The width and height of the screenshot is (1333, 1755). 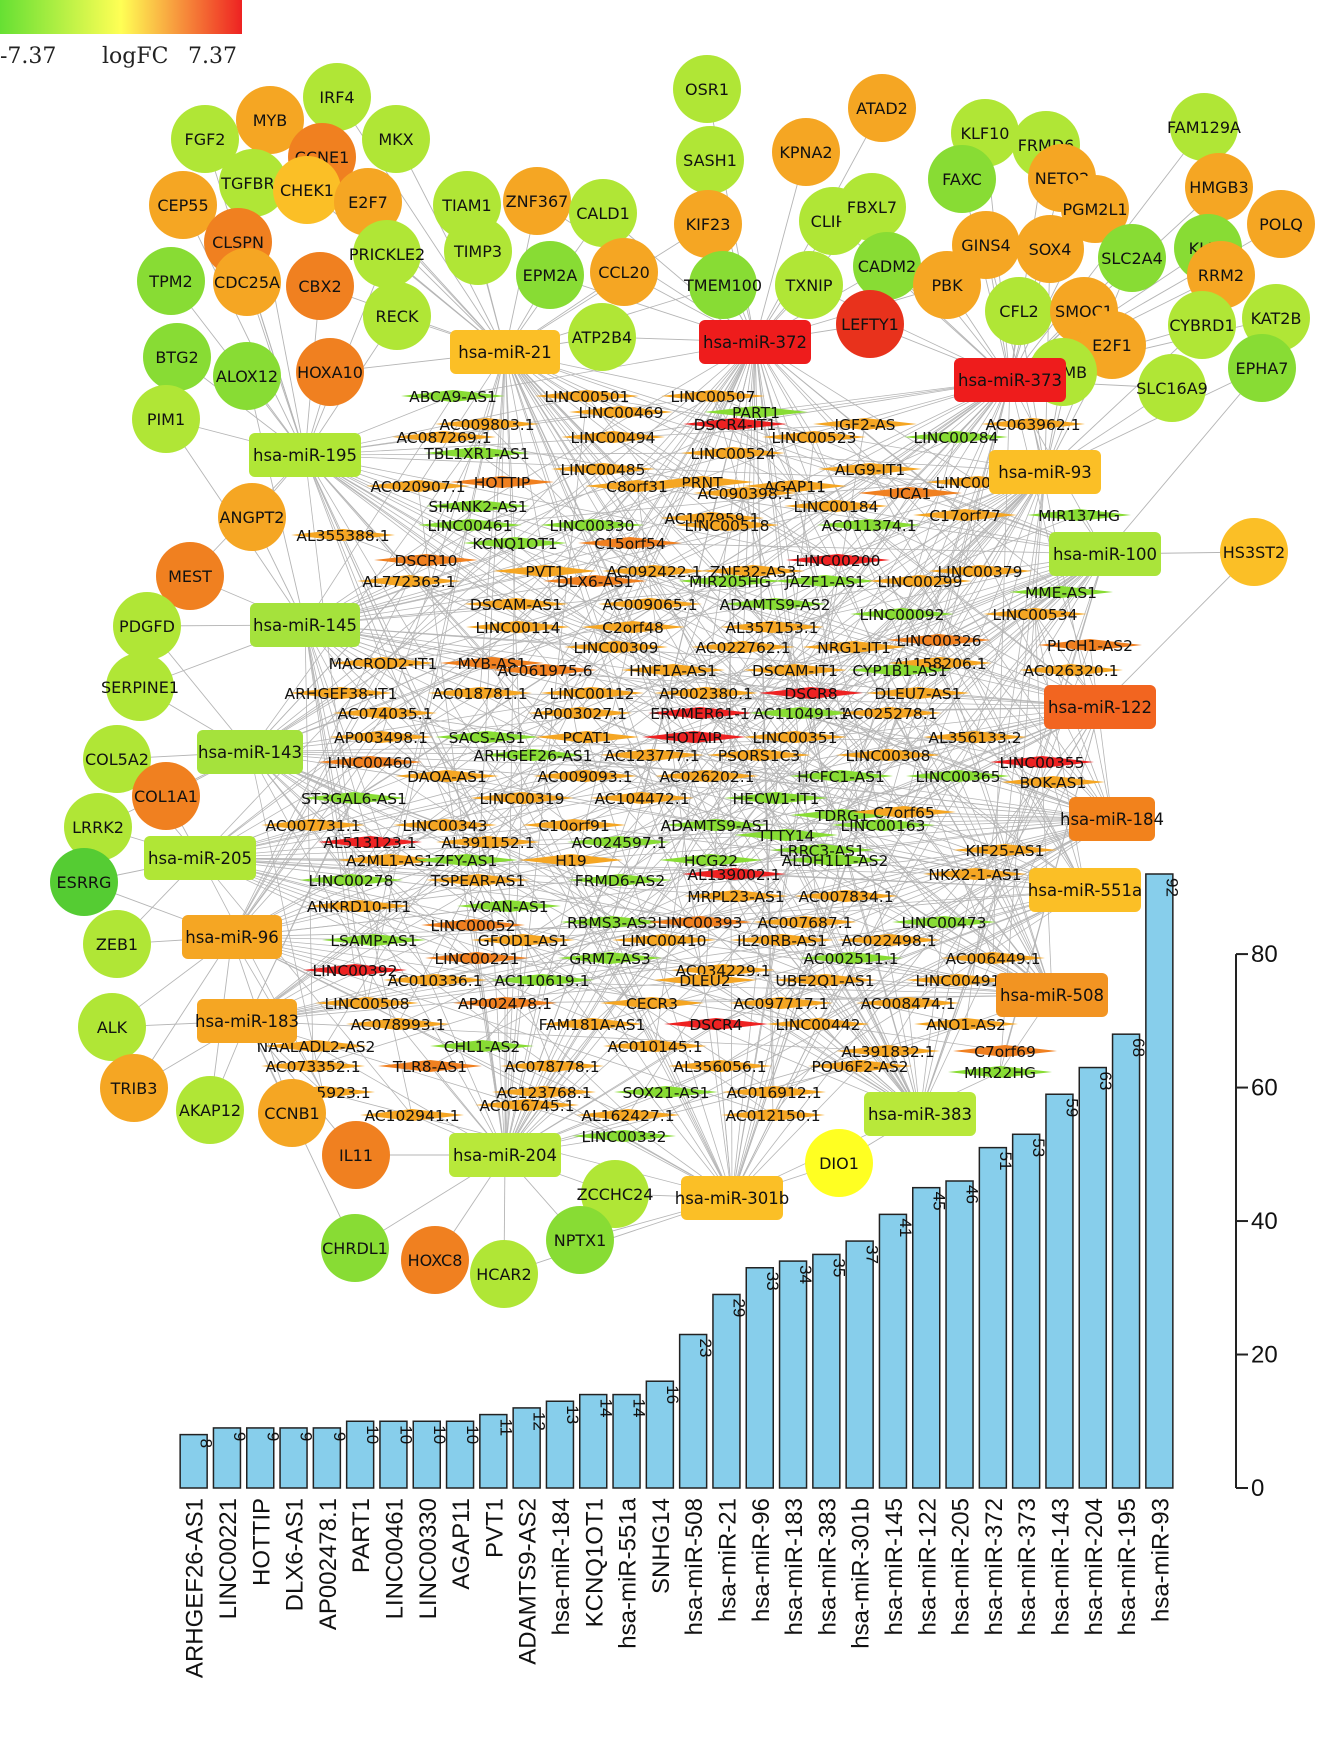 I want to click on lncrna-label: C10orf91, so click(x=574, y=826).